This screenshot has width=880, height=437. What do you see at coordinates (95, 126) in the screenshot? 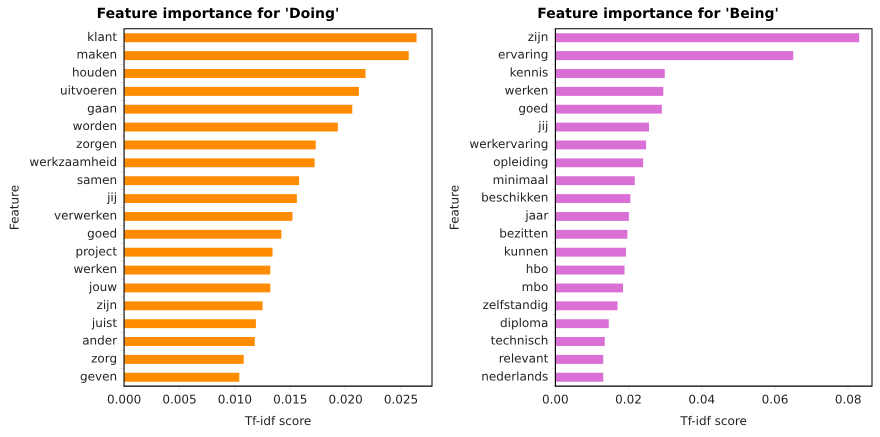
I see `y-tick-label: worden` at bounding box center [95, 126].